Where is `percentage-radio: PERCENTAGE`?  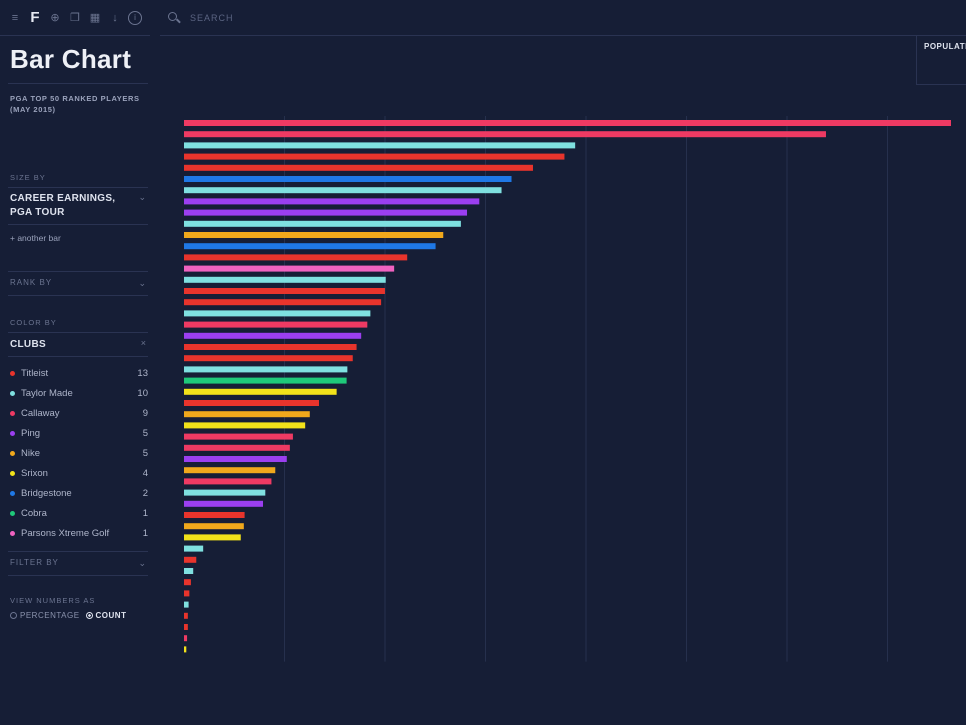
percentage-radio: PERCENTAGE is located at coordinates (45, 615).